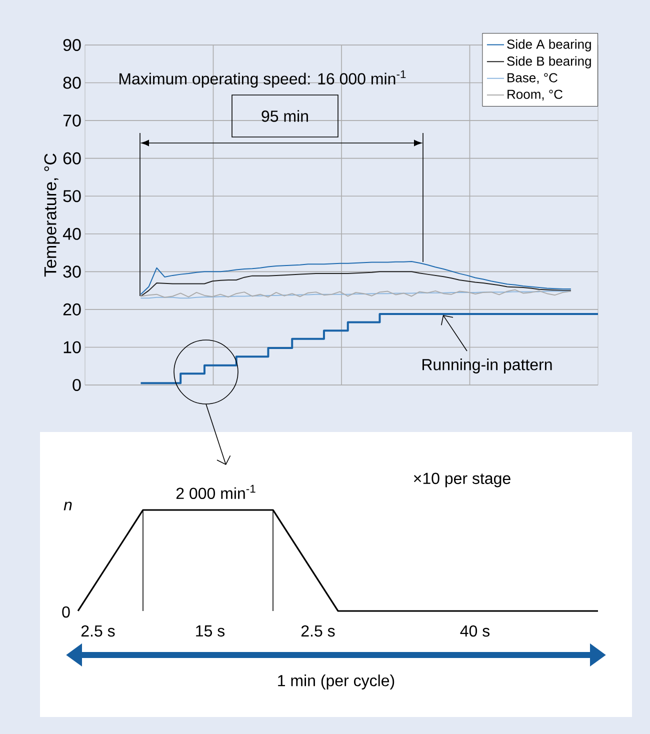 Image resolution: width=650 pixels, height=734 pixels. I want to click on annotation: n, so click(68, 506).